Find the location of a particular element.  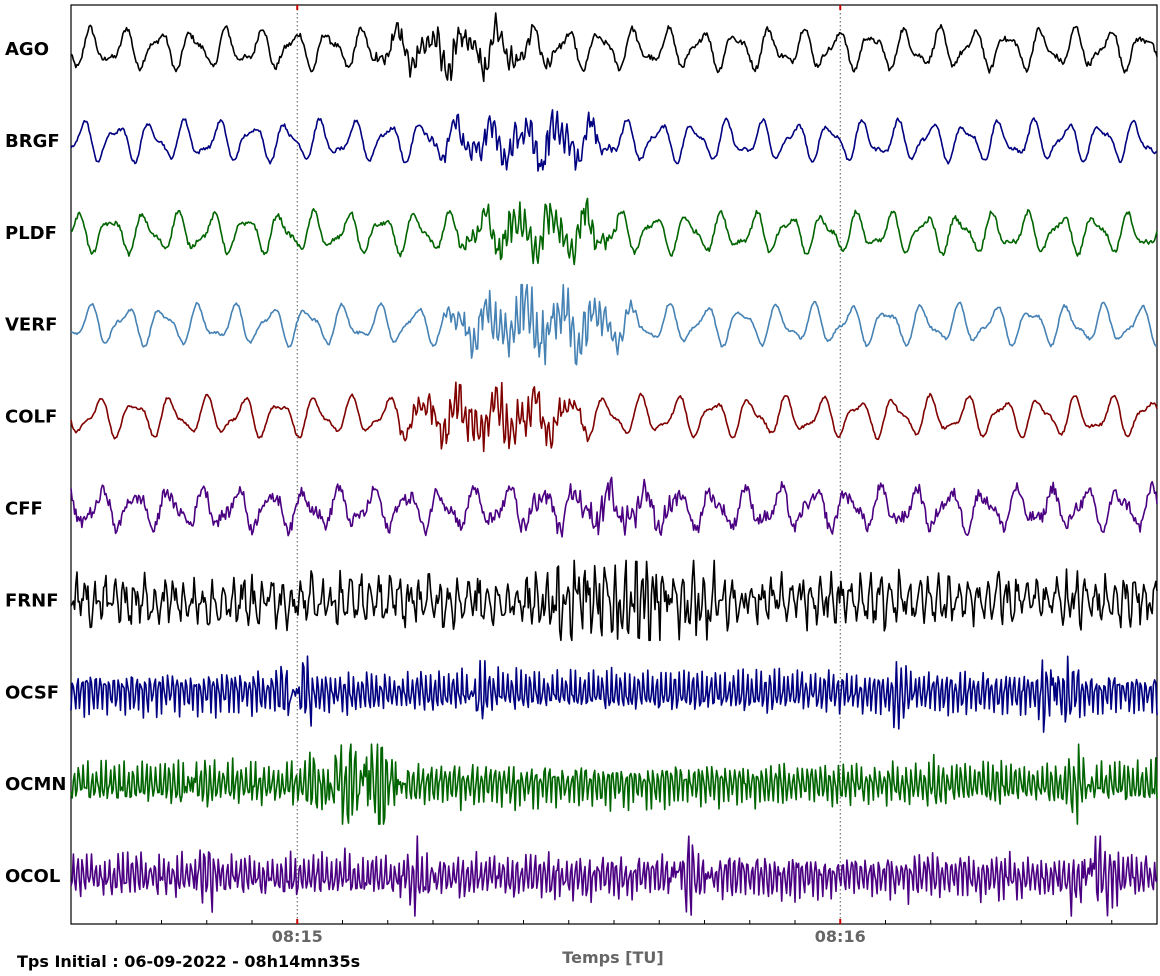

station-label-cff: CFF is located at coordinates (24, 508).